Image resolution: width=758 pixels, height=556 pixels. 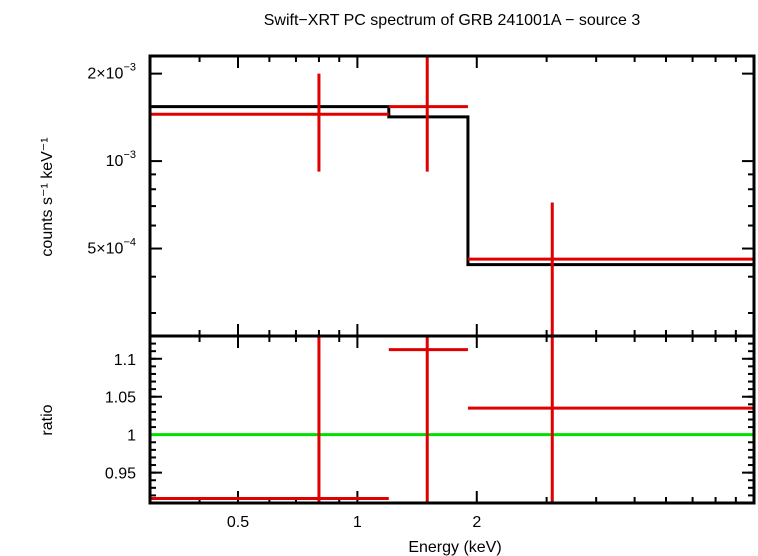 I want to click on ratio-tick-label: 1.05, so click(x=120, y=398).